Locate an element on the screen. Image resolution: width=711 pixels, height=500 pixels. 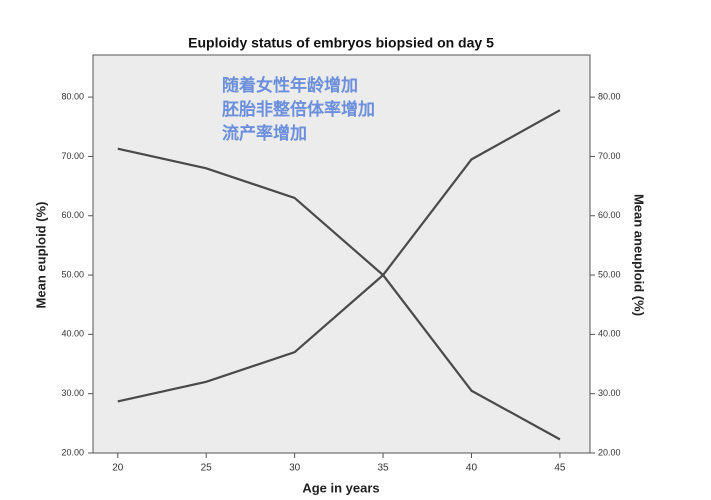
y2-tick-label: 60.00 is located at coordinates (609, 215).